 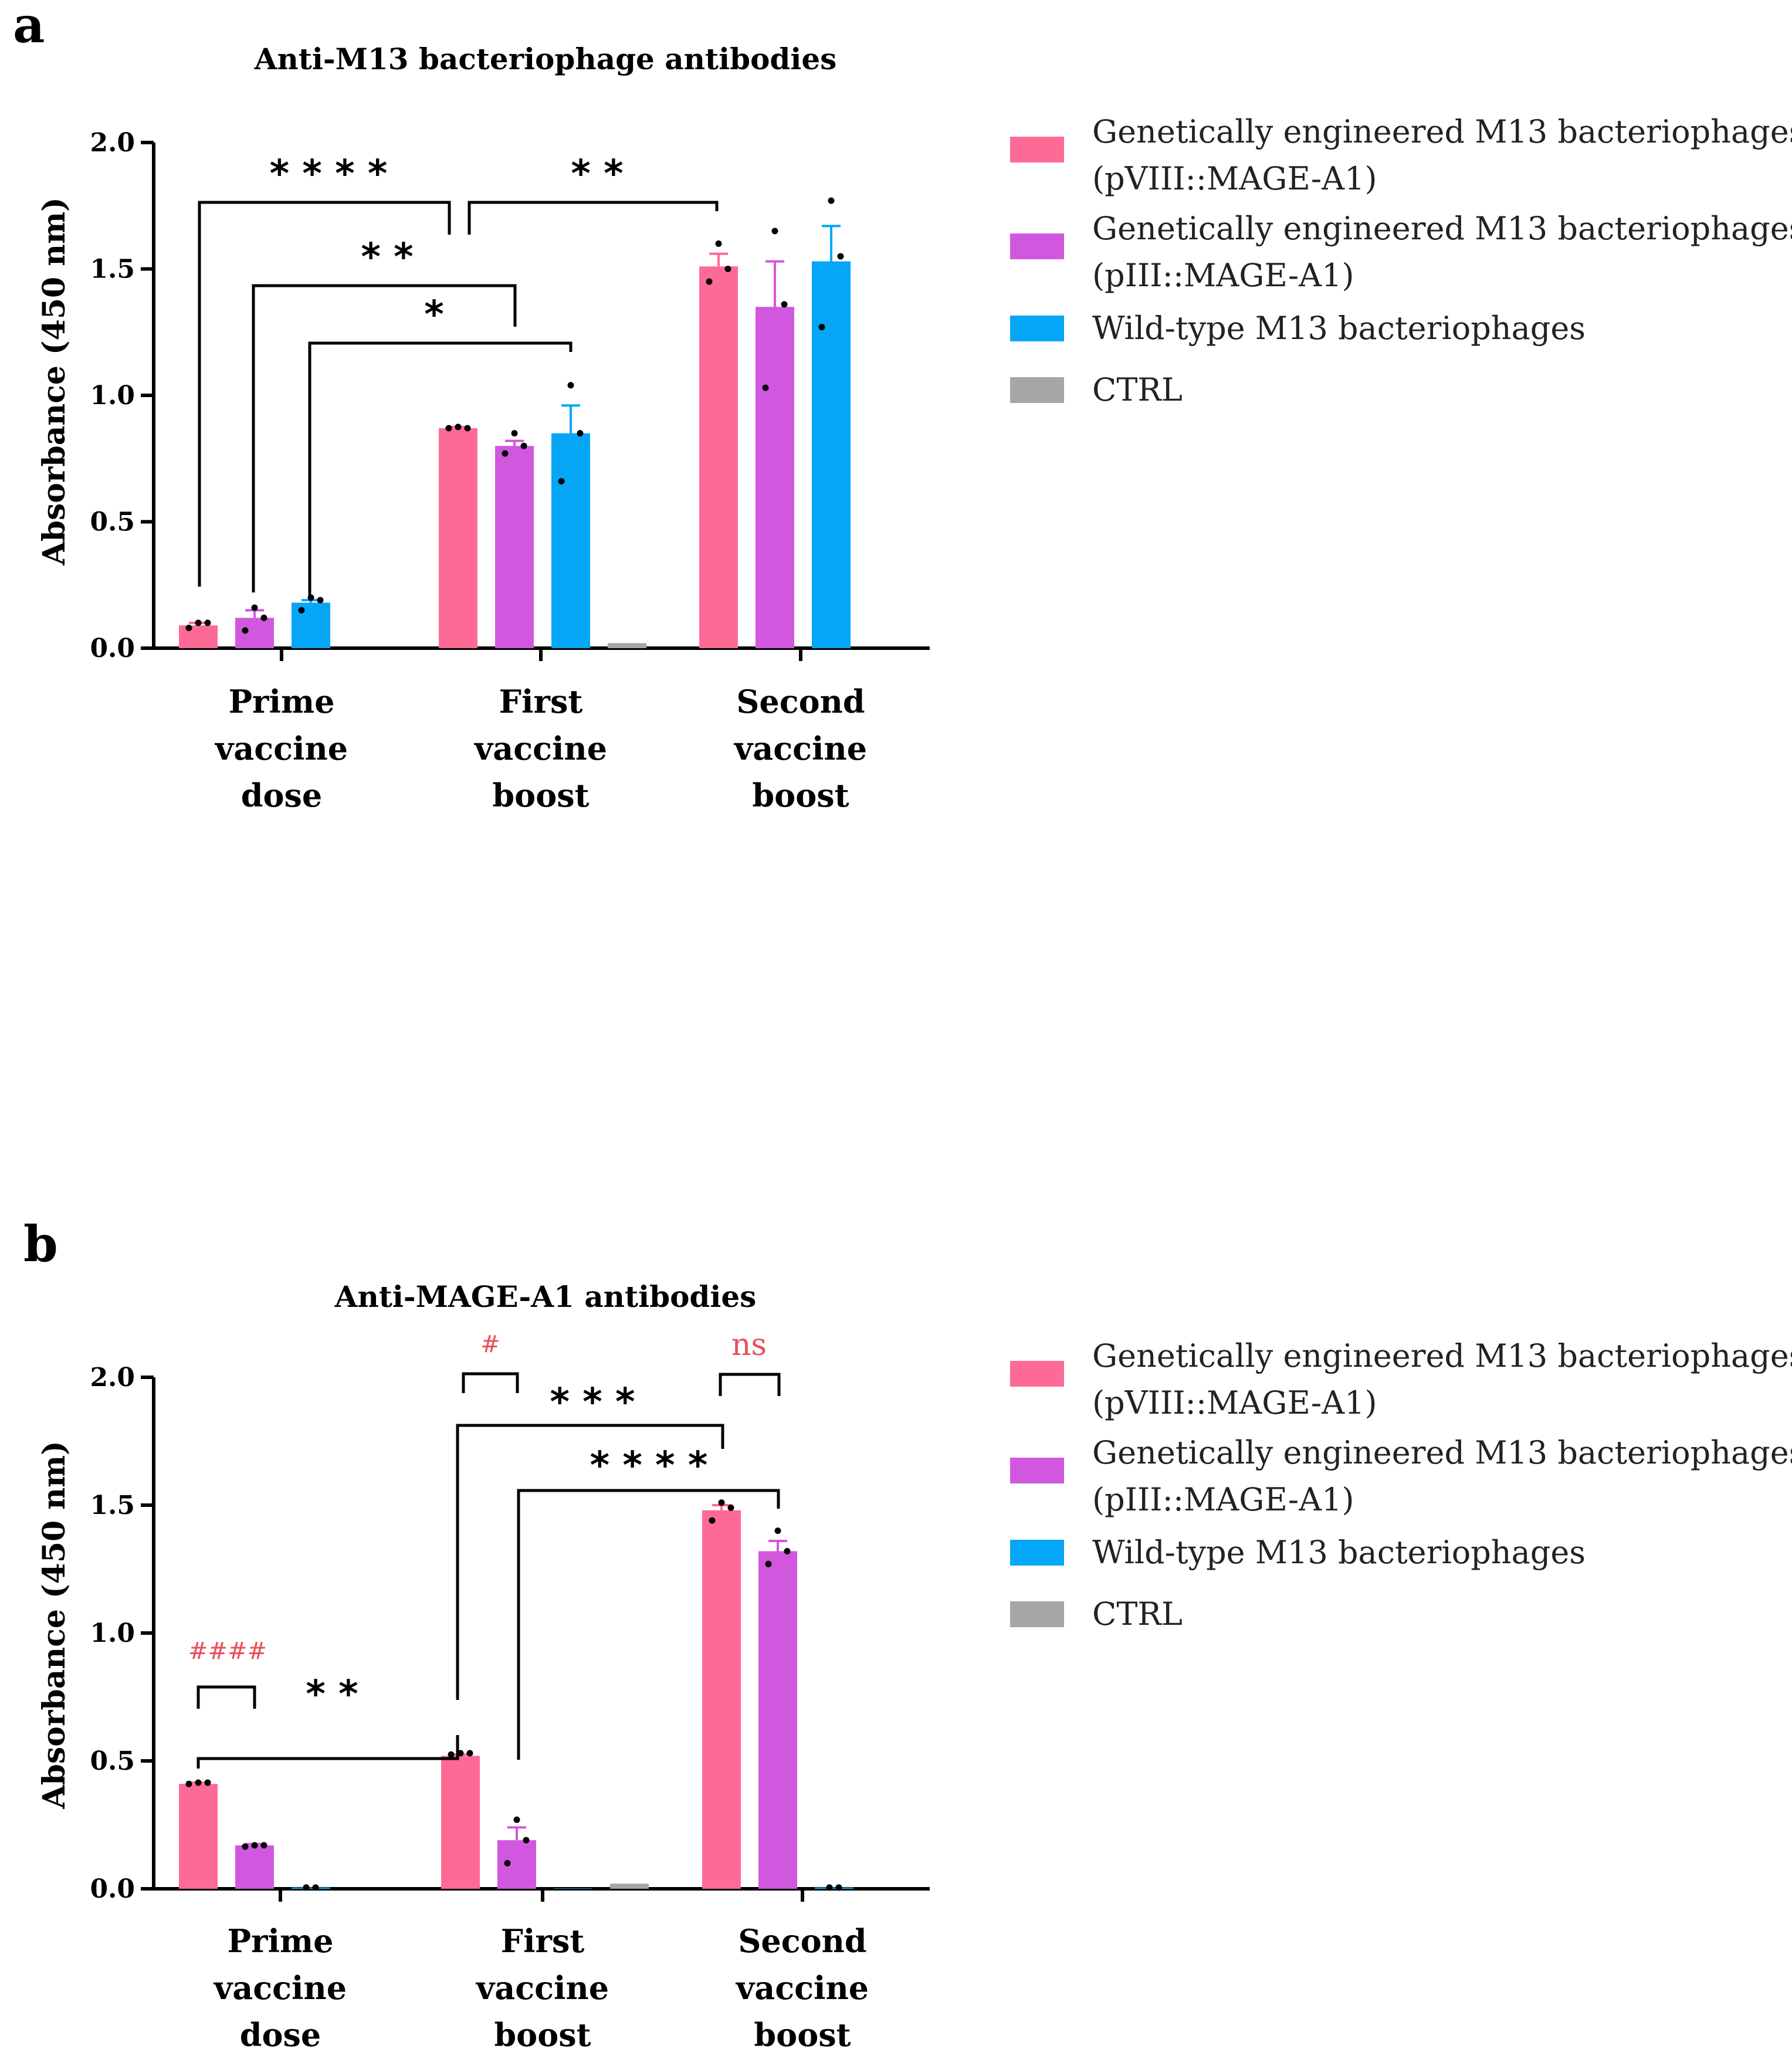 I want to click on panel-b-sig-ns: ns, so click(x=749, y=1345).